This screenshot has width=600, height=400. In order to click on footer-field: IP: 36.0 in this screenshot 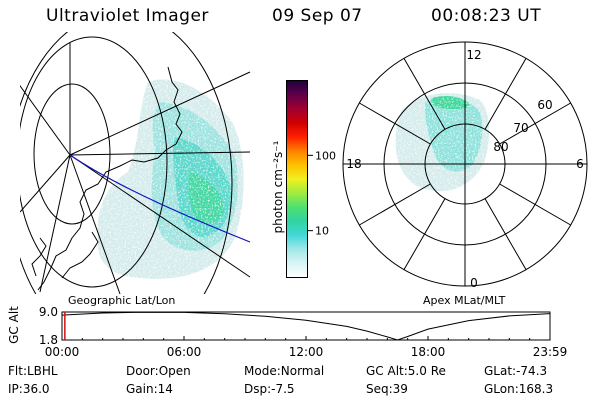, I will do `click(29, 389)`.